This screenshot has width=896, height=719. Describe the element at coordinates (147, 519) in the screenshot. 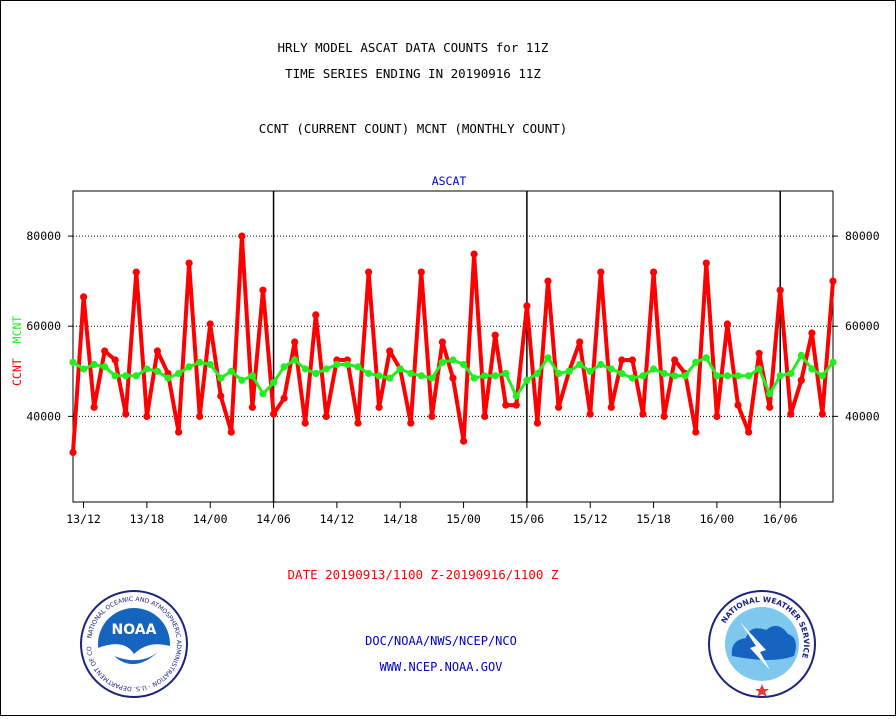

I see `x-tick-label: 13/18` at that location.